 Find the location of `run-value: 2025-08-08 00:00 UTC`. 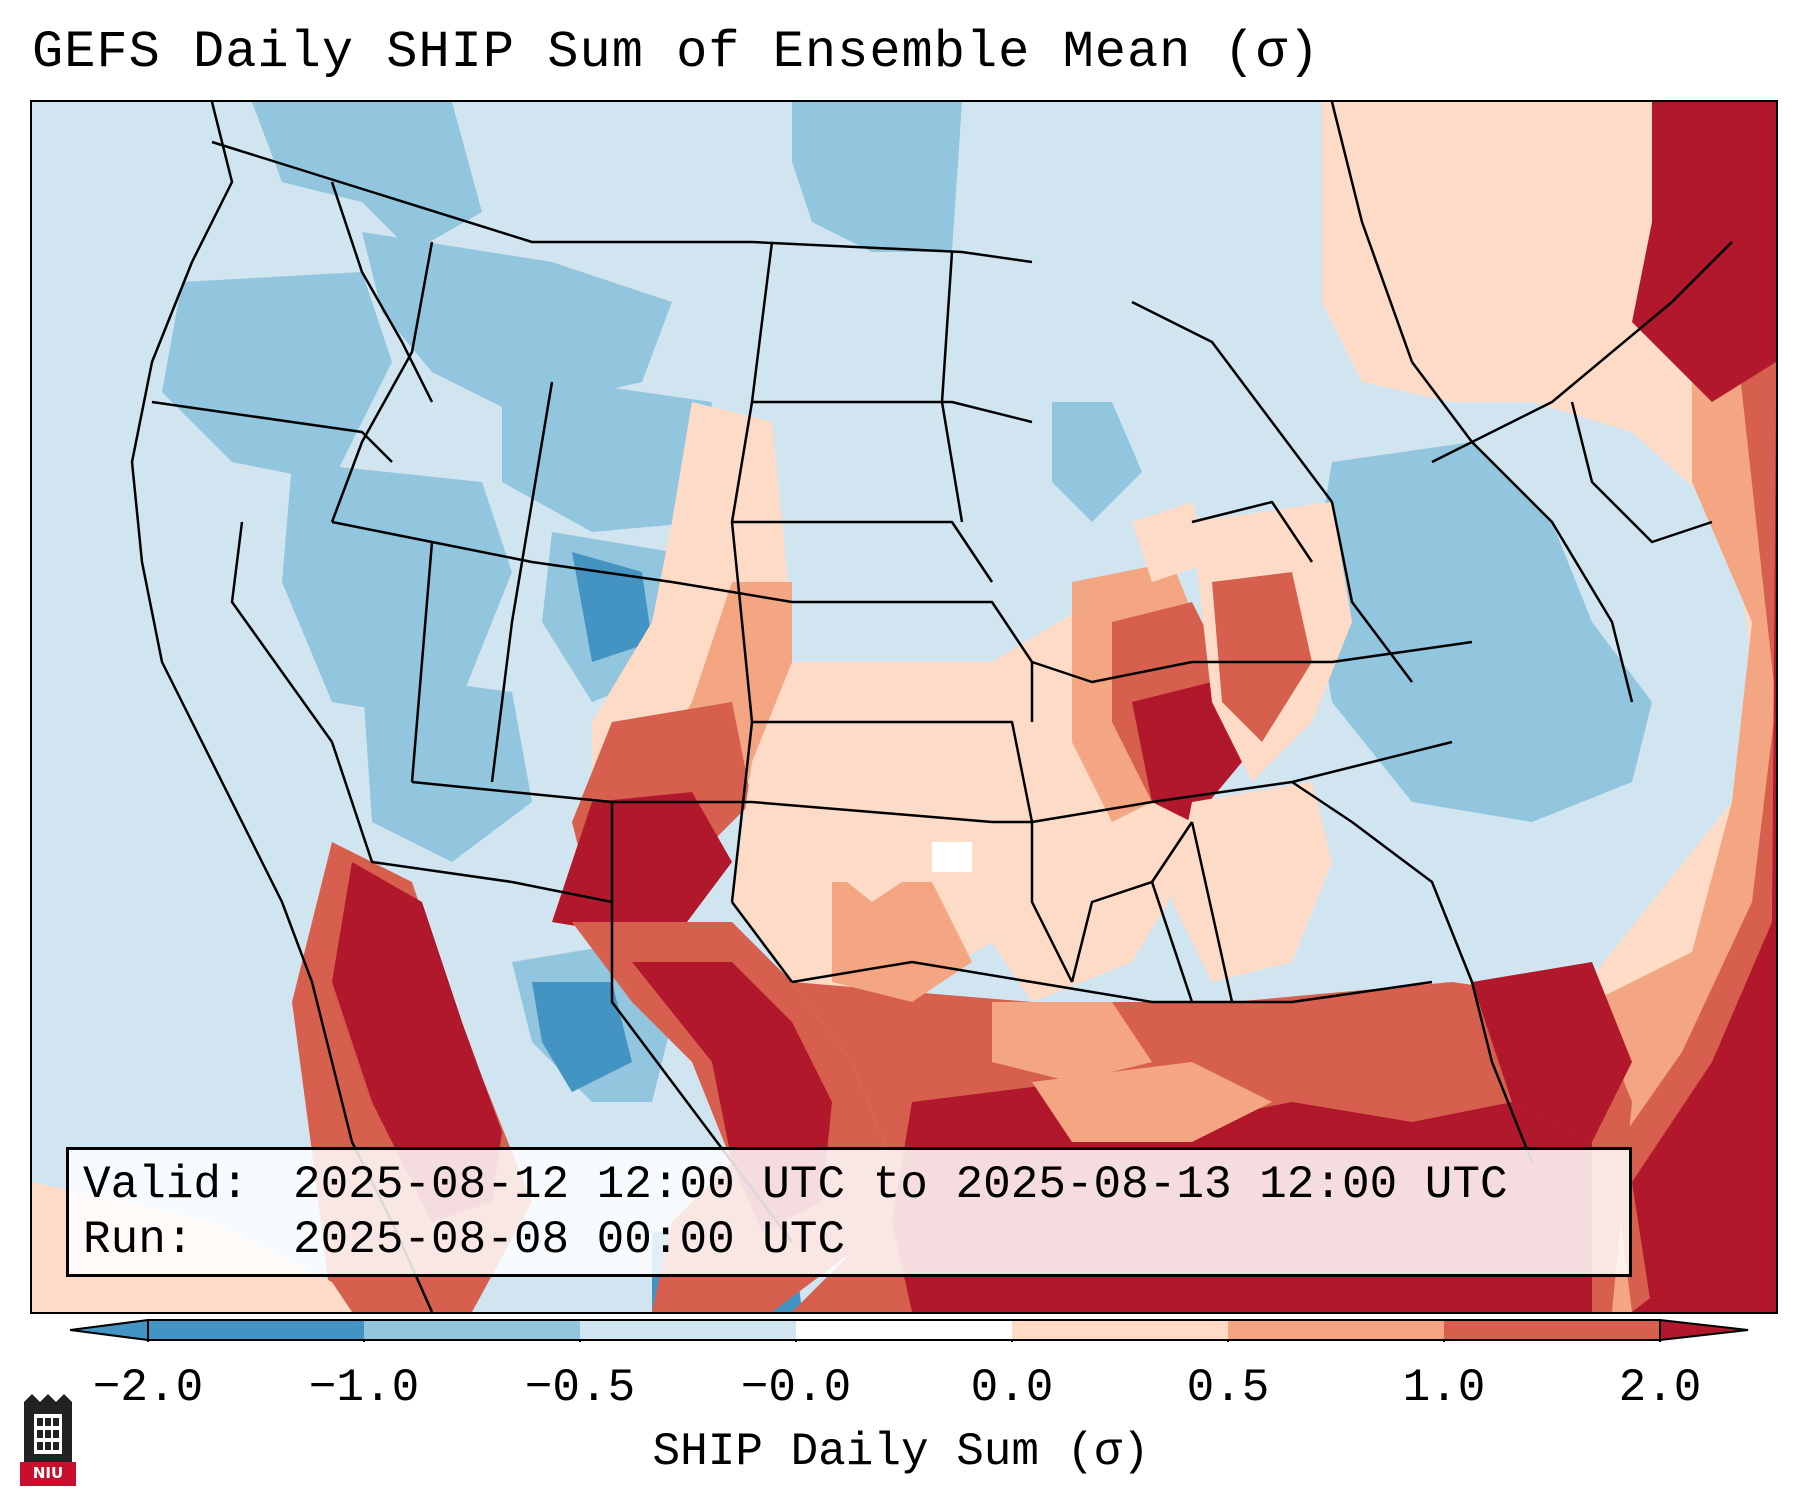

run-value: 2025-08-08 00:00 UTC is located at coordinates (569, 1240).